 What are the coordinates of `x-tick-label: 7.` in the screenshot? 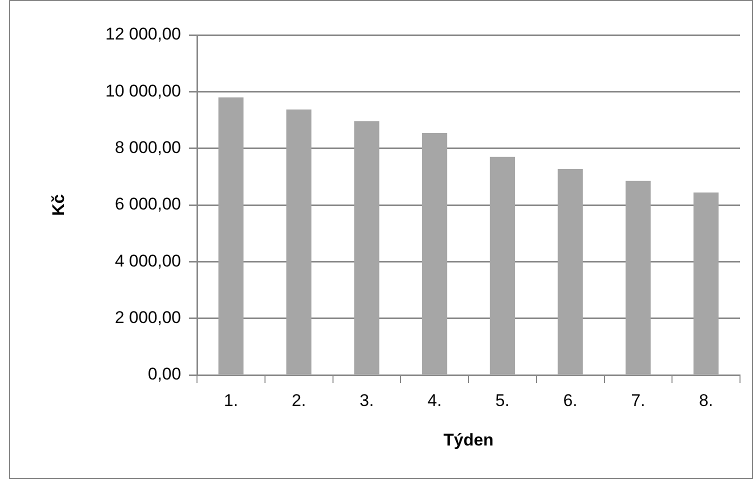 It's located at (638, 400).